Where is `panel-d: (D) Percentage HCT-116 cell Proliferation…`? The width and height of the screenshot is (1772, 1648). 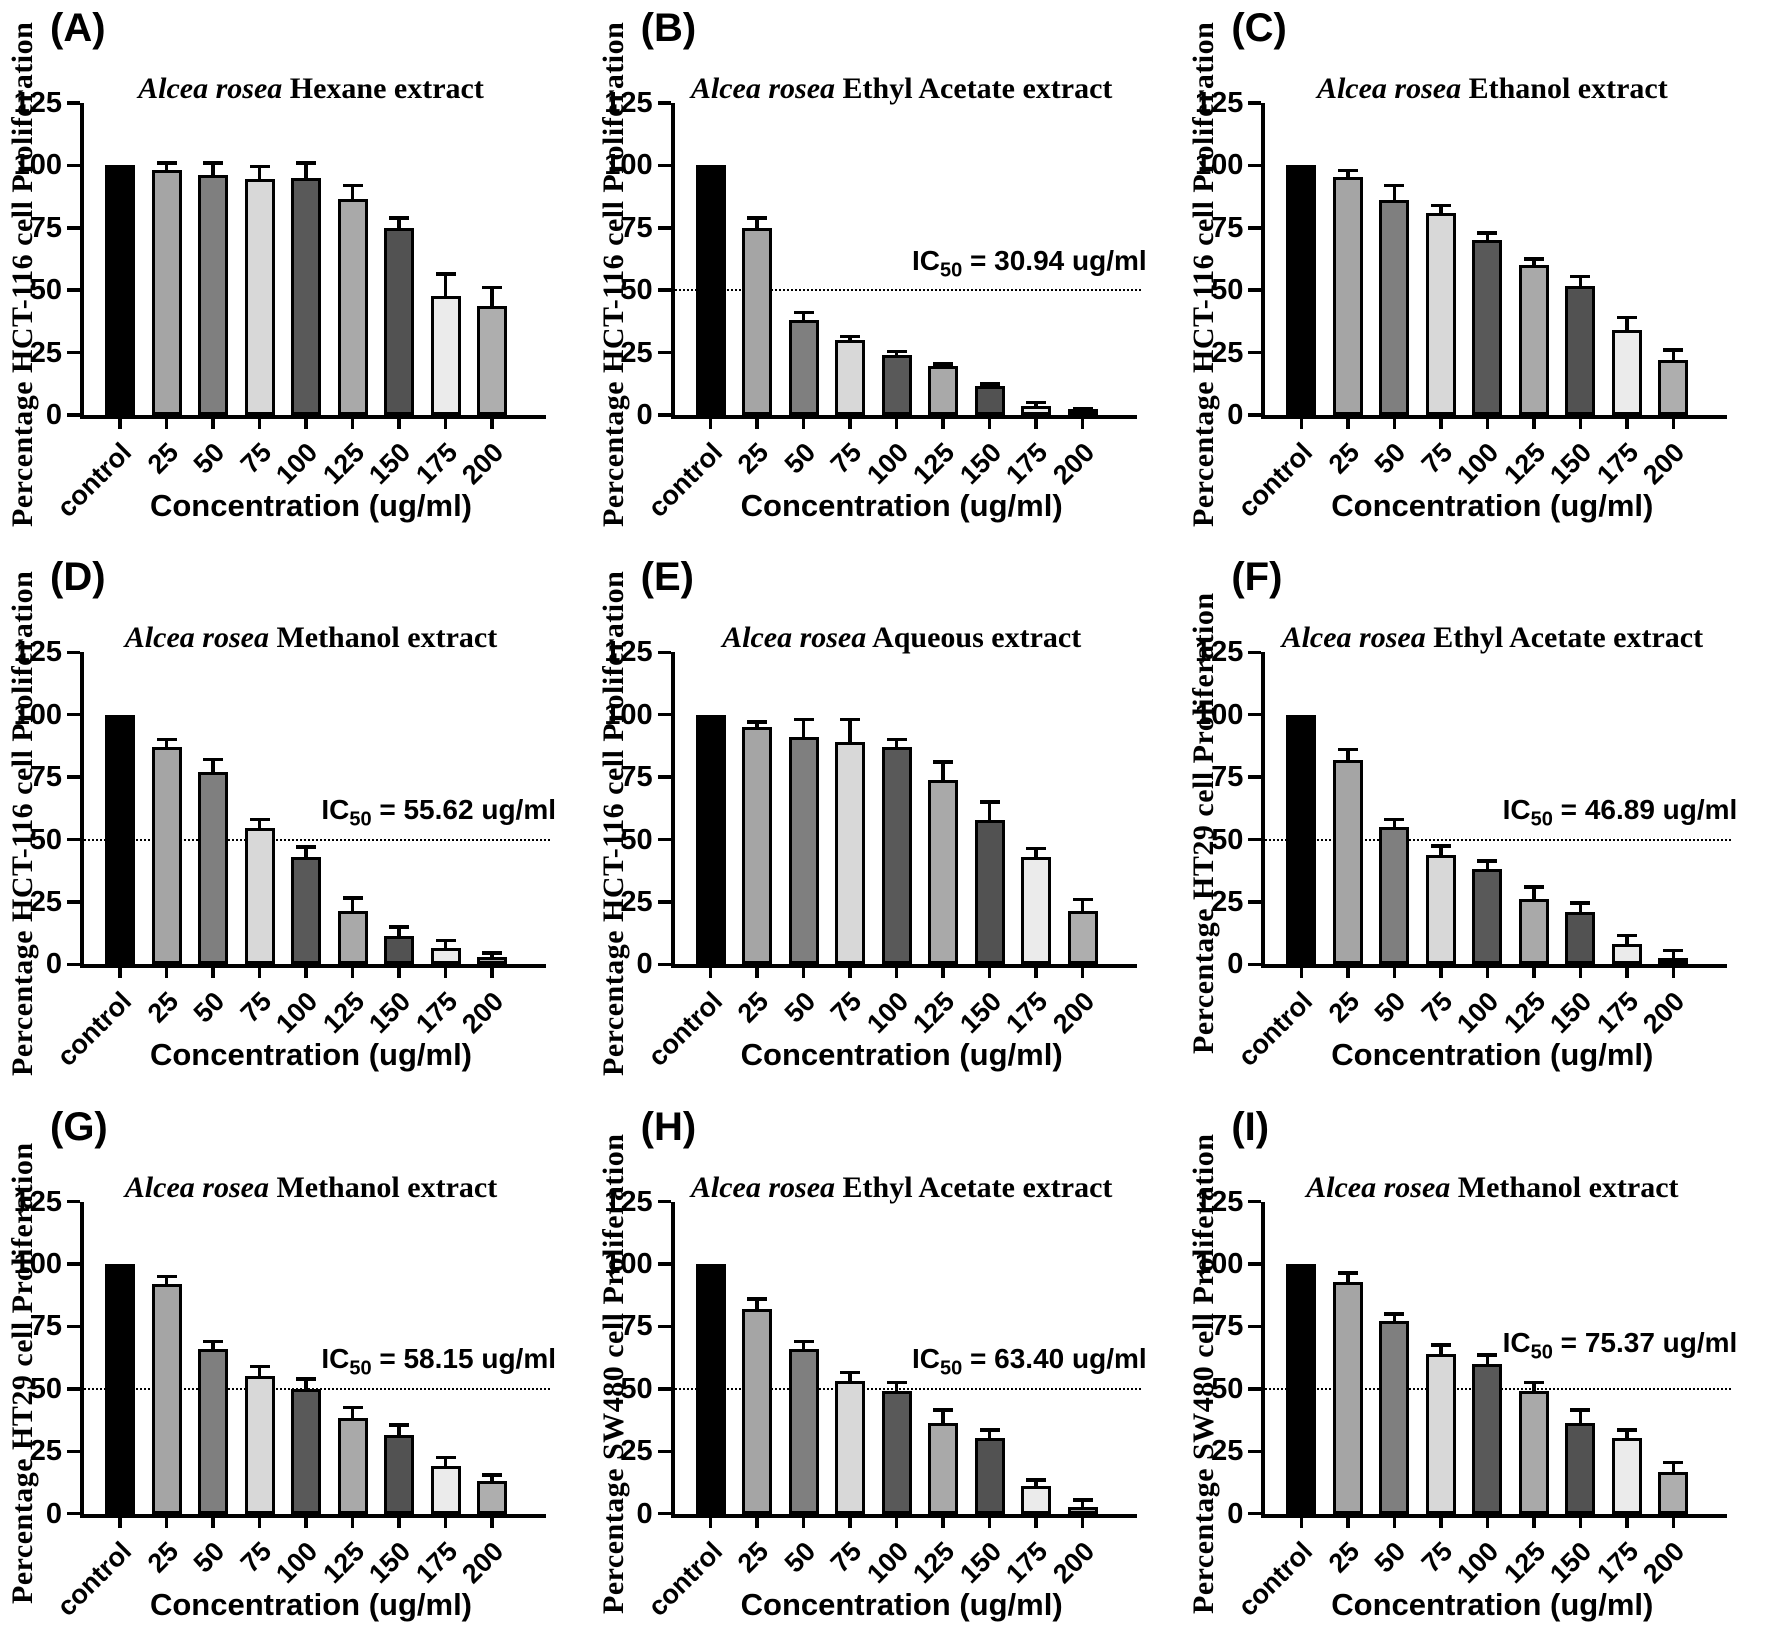
panel-d: (D) Percentage HCT-116 cell Proliferation… is located at coordinates (295, 823).